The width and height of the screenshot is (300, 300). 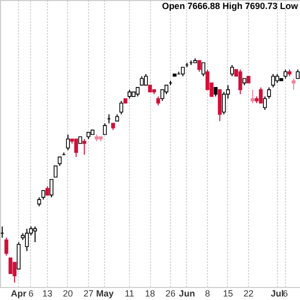 What do you see at coordinates (171, 293) in the screenshot?
I see `x-tick-label: 26` at bounding box center [171, 293].